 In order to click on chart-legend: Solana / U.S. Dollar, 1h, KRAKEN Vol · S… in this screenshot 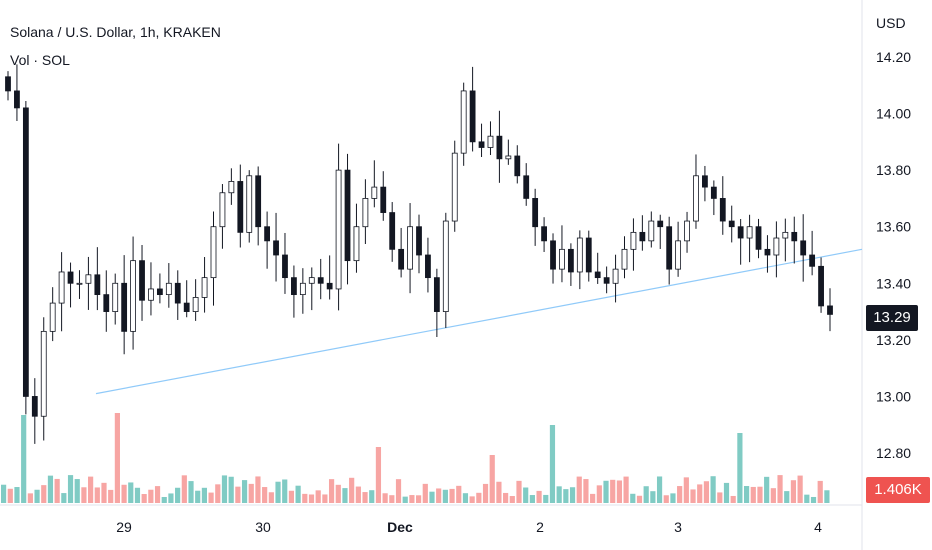, I will do `click(115, 46)`.